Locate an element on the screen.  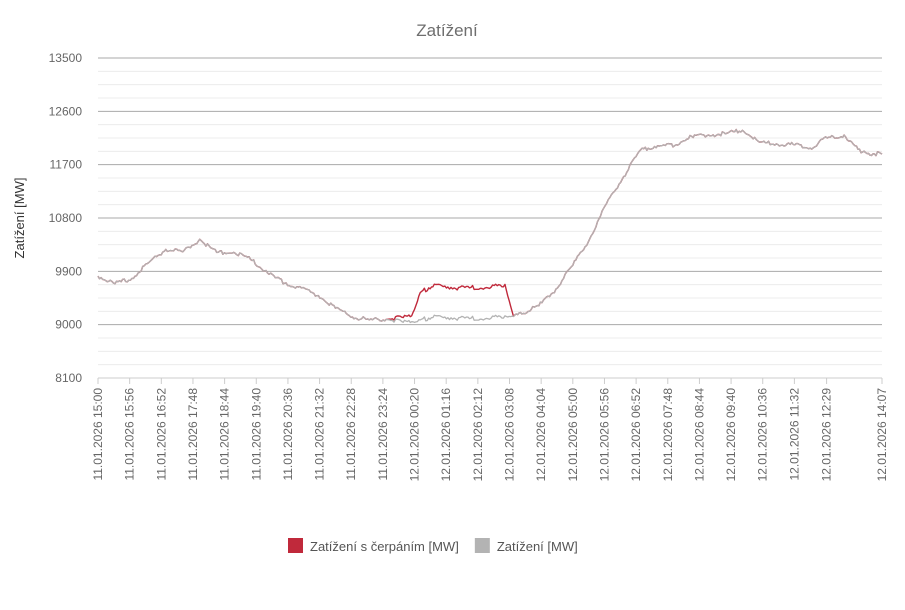
x-tick-label: 11.01.2026 19:40 is located at coordinates (256, 434).